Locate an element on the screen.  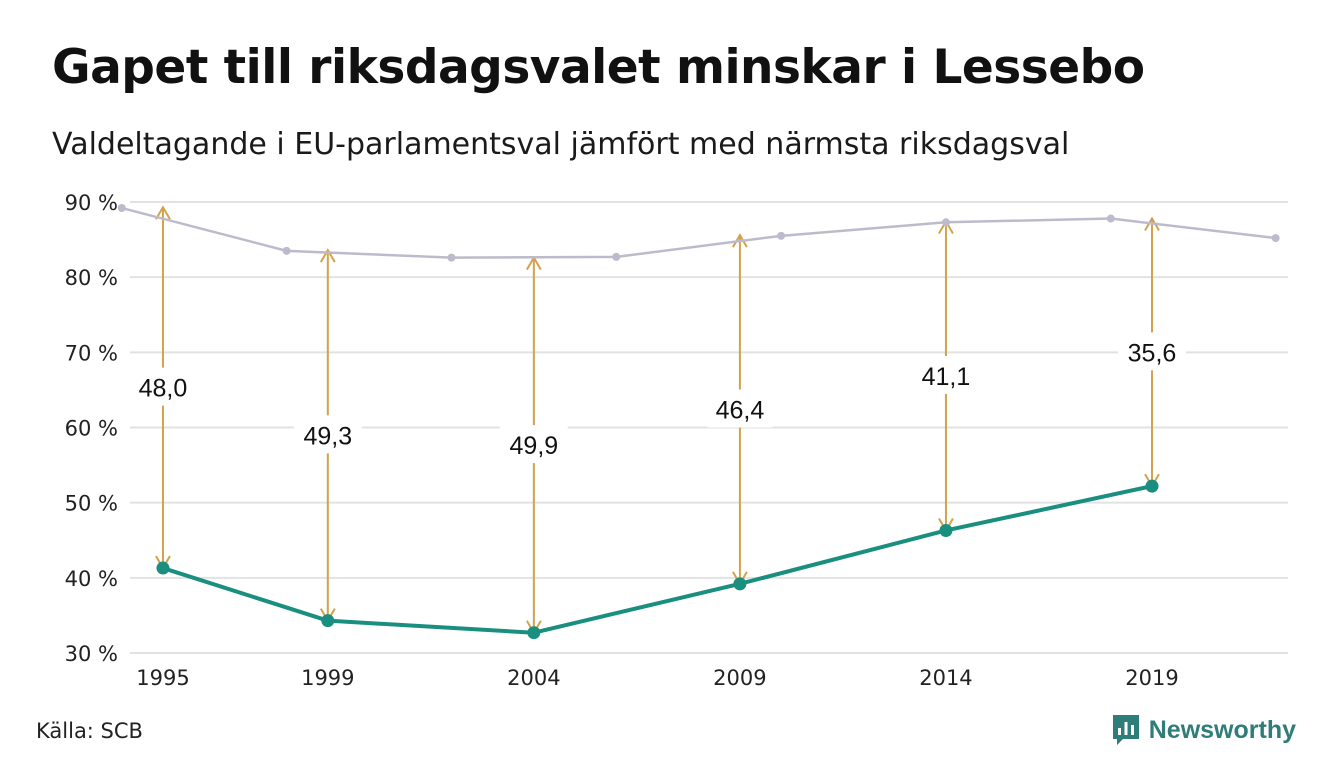
y-tick-label: 60 % is located at coordinates (91, 429).